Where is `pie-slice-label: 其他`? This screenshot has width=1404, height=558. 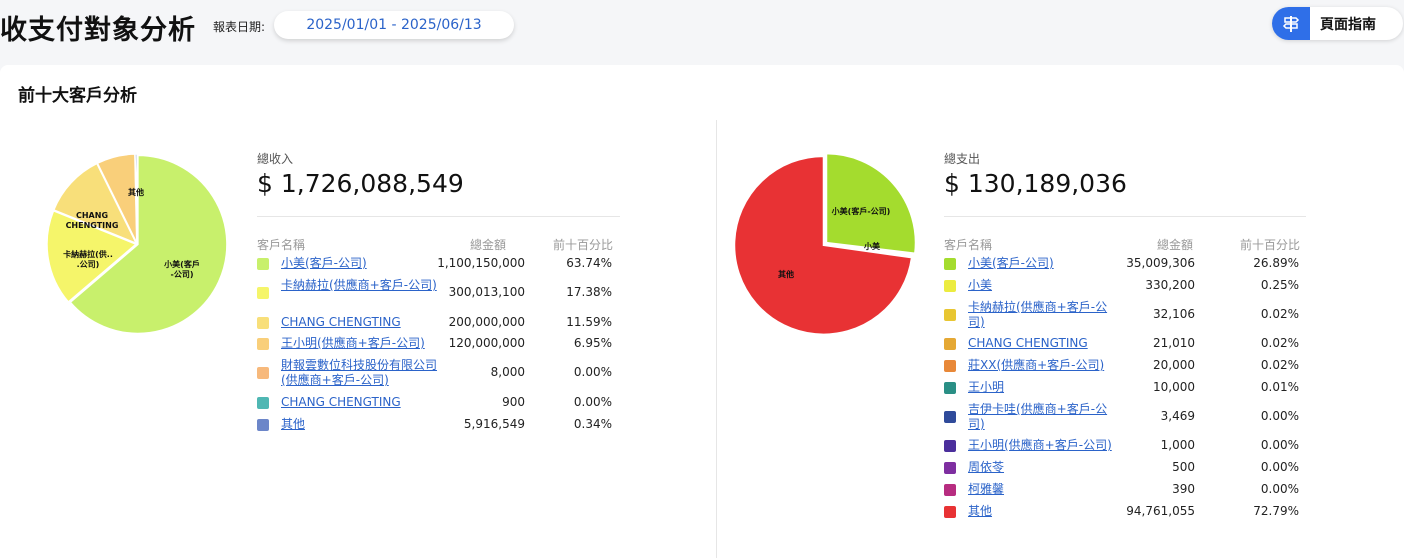
pie-slice-label: 其他 is located at coordinates (136, 192).